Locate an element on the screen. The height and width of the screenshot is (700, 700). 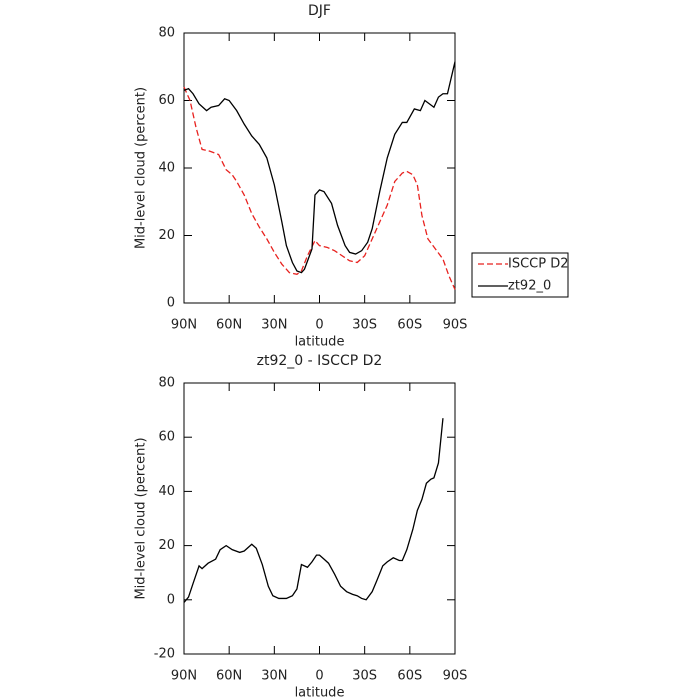
y-tick-label: -20 is located at coordinates (164, 654).